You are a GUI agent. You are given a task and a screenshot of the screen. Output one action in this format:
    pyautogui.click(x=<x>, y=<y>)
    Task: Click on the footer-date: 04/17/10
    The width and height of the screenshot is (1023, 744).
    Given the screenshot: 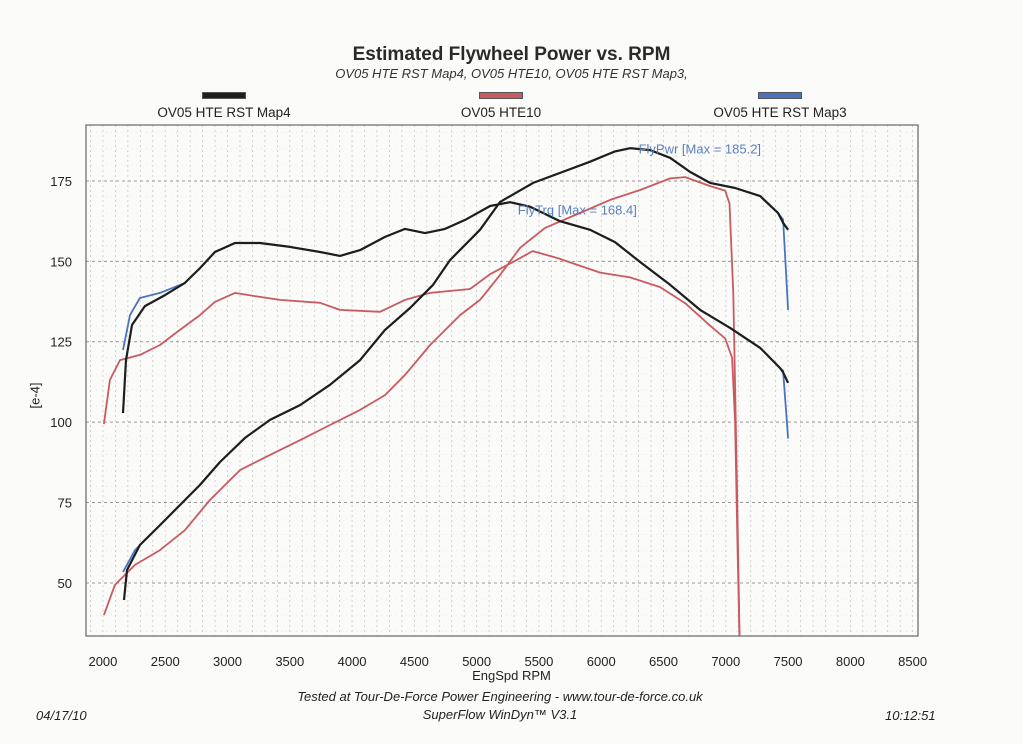 What is the action you would take?
    pyautogui.click(x=61, y=715)
    